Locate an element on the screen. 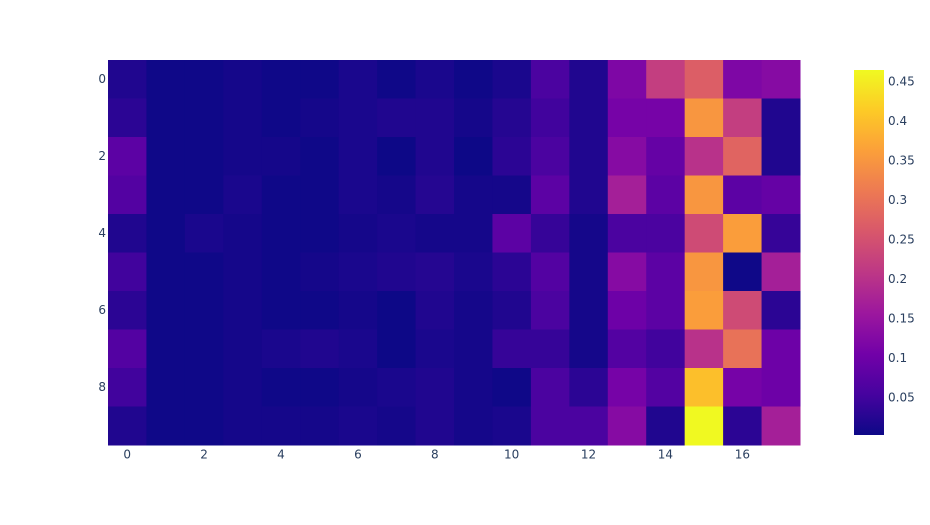 Image resolution: width=930 pixels, height=525 pixels. x-tick-label: 14 is located at coordinates (665, 455).